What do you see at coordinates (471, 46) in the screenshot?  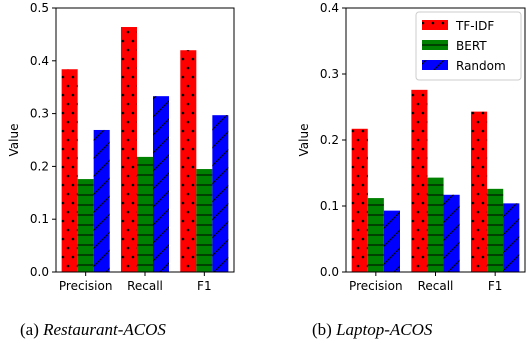 I see `legend-entry-label: BERT` at bounding box center [471, 46].